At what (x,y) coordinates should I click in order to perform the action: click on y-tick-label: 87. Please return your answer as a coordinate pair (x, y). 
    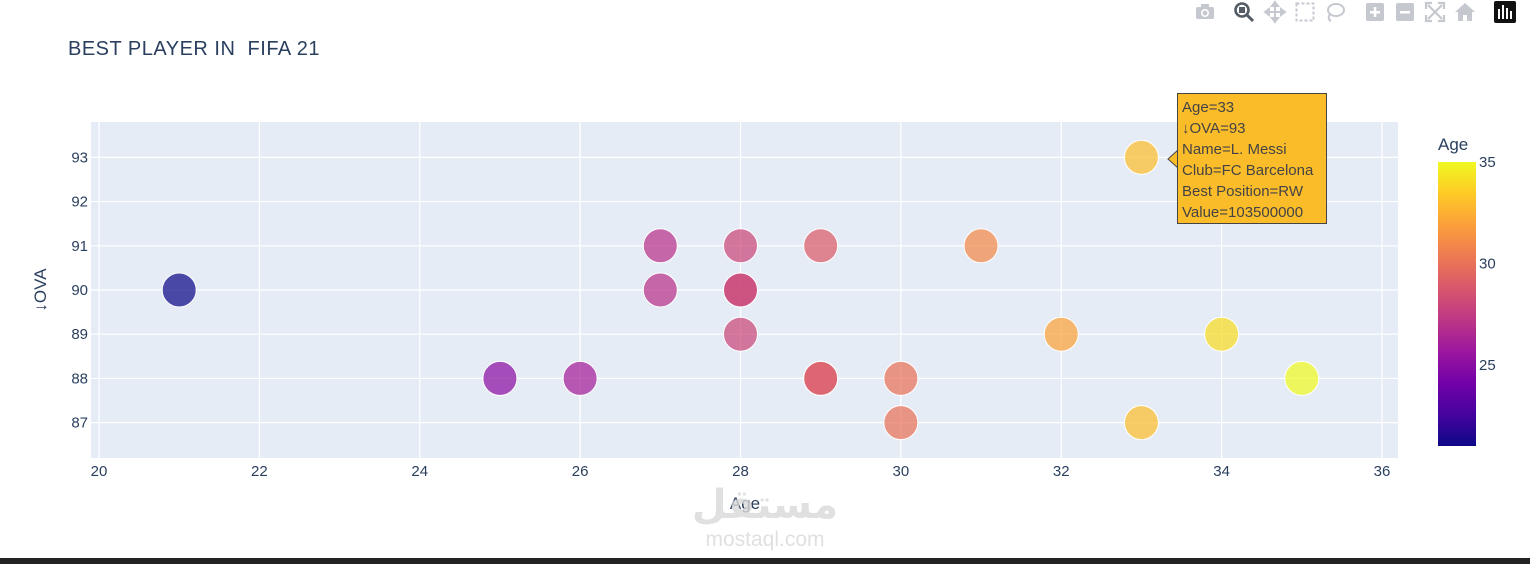
    Looking at the image, I should click on (79, 423).